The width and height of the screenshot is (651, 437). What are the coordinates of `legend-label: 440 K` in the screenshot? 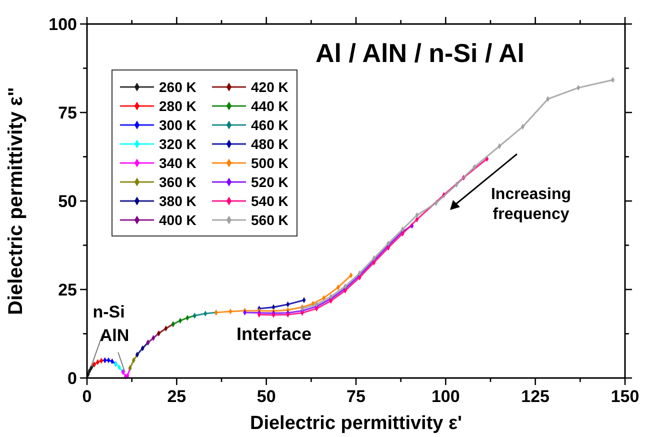 It's located at (269, 106).